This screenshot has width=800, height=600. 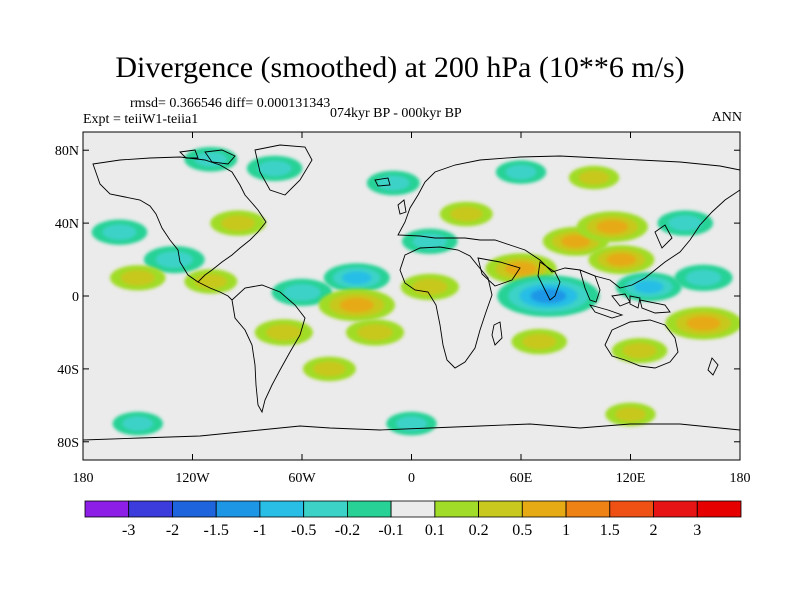 What do you see at coordinates (411, 478) in the screenshot?
I see `lon-tick-label: 0` at bounding box center [411, 478].